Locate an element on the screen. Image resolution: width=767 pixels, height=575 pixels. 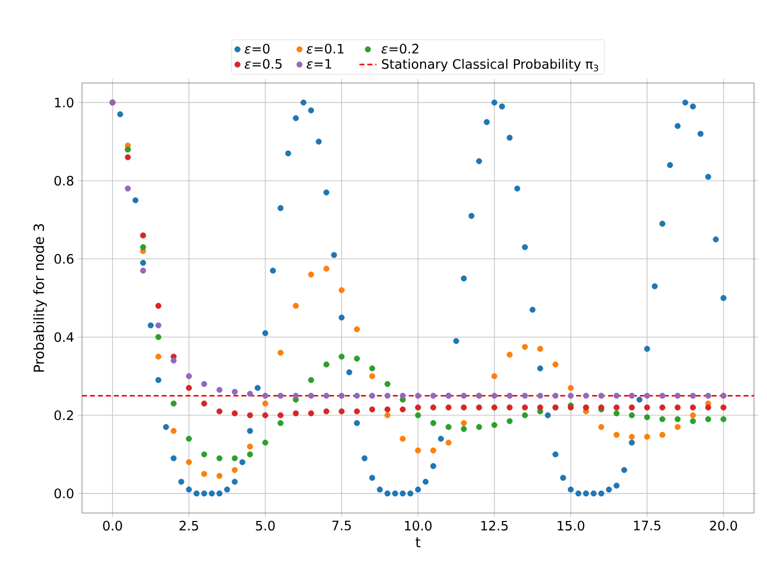
x-tick-label: 10.0 is located at coordinates (418, 525).